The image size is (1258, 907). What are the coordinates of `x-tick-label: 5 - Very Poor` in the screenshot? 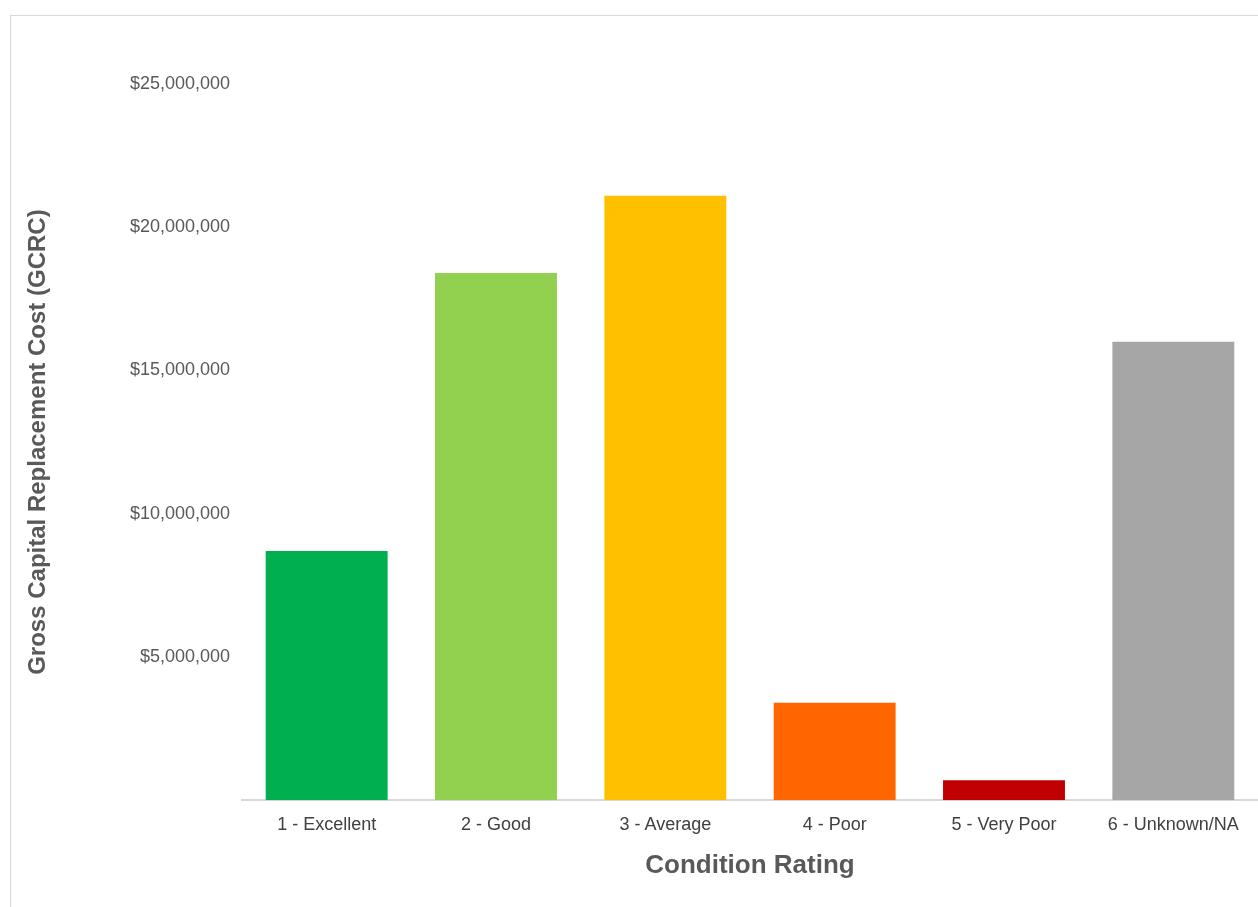 It's located at (1004, 823).